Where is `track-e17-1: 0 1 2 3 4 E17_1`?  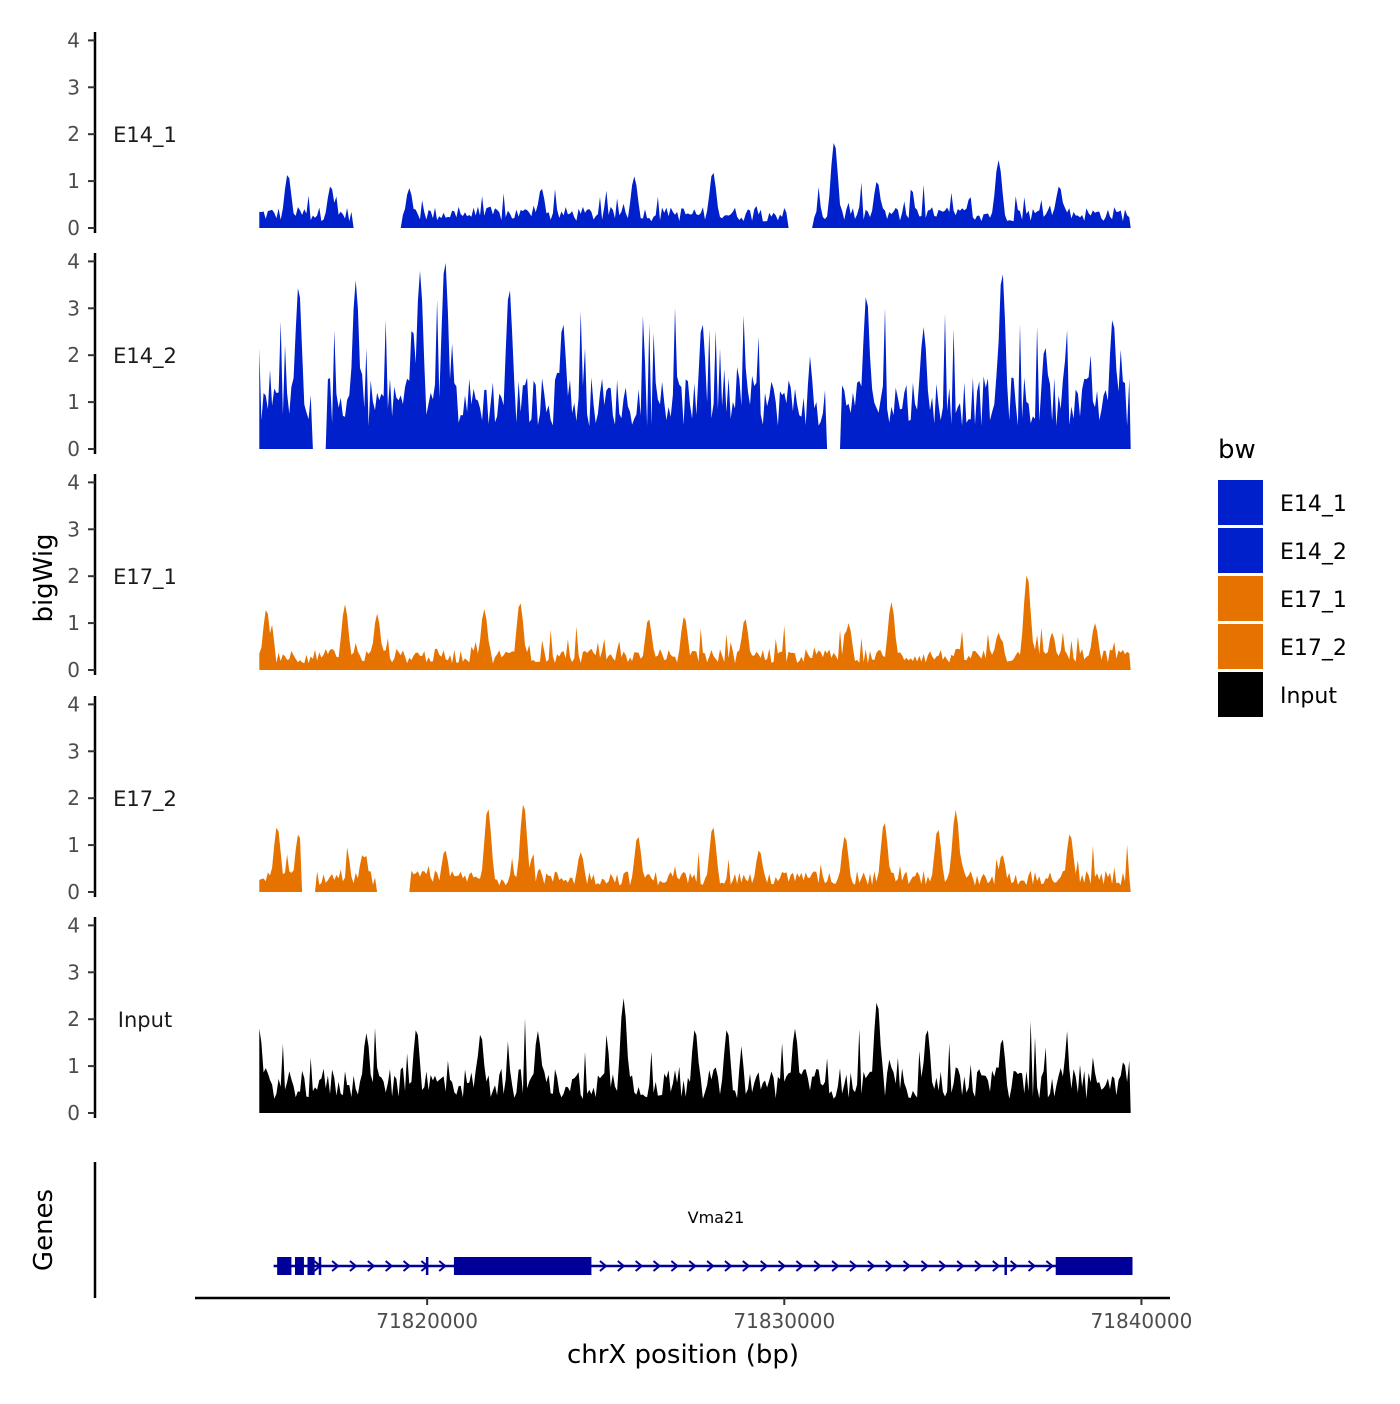
track-e17-1: 0 1 2 3 4 E17_1 is located at coordinates (599, 576).